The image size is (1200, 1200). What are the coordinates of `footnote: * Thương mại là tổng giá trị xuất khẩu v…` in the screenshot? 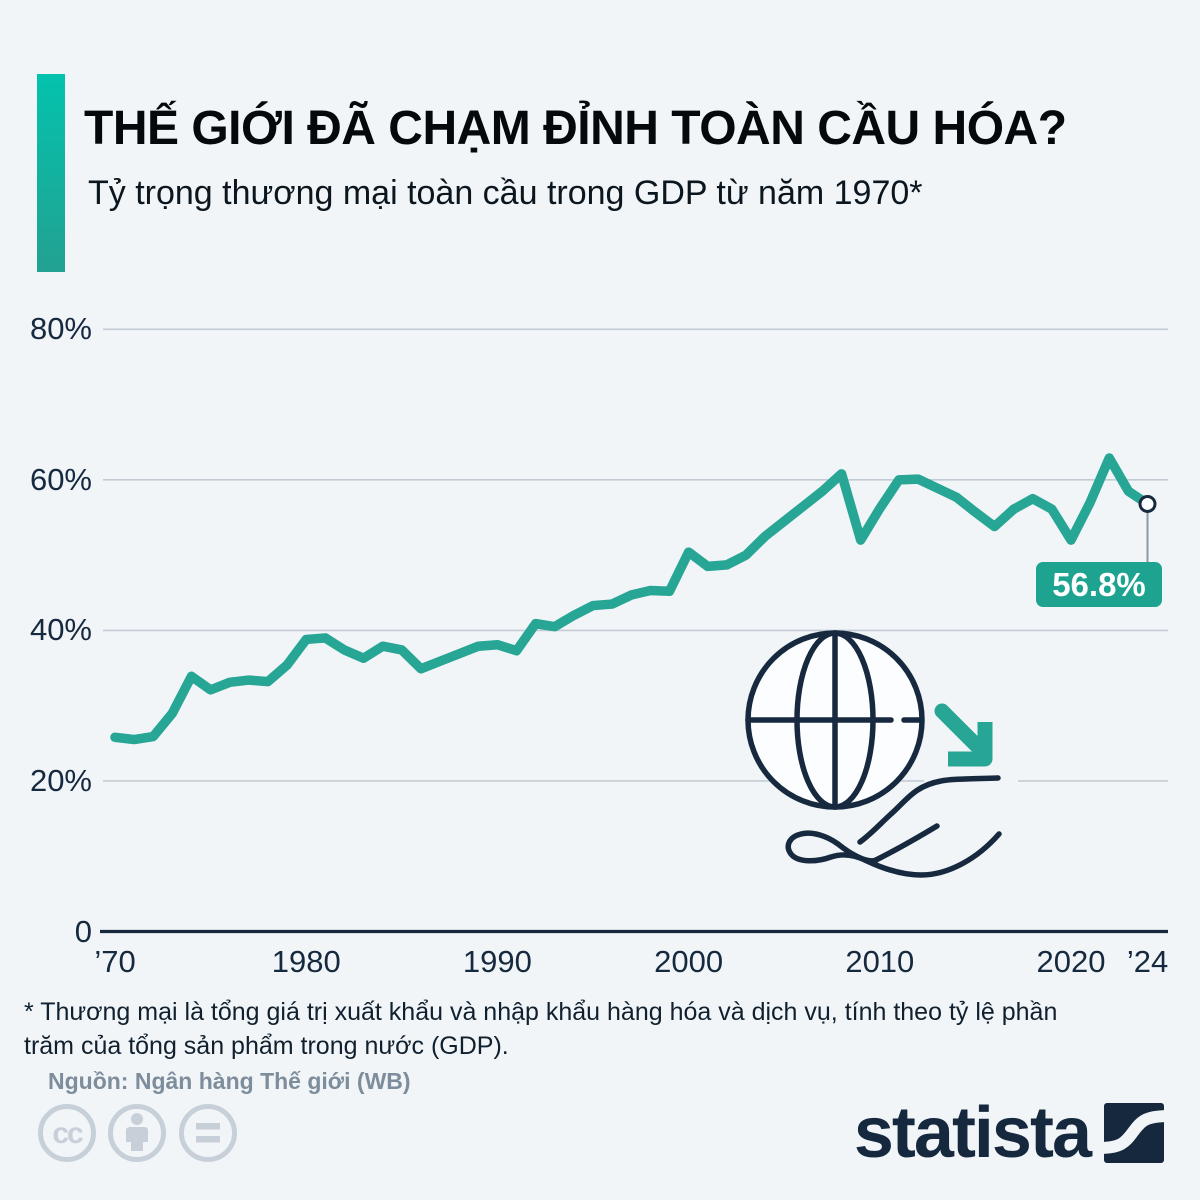 It's located at (541, 1029).